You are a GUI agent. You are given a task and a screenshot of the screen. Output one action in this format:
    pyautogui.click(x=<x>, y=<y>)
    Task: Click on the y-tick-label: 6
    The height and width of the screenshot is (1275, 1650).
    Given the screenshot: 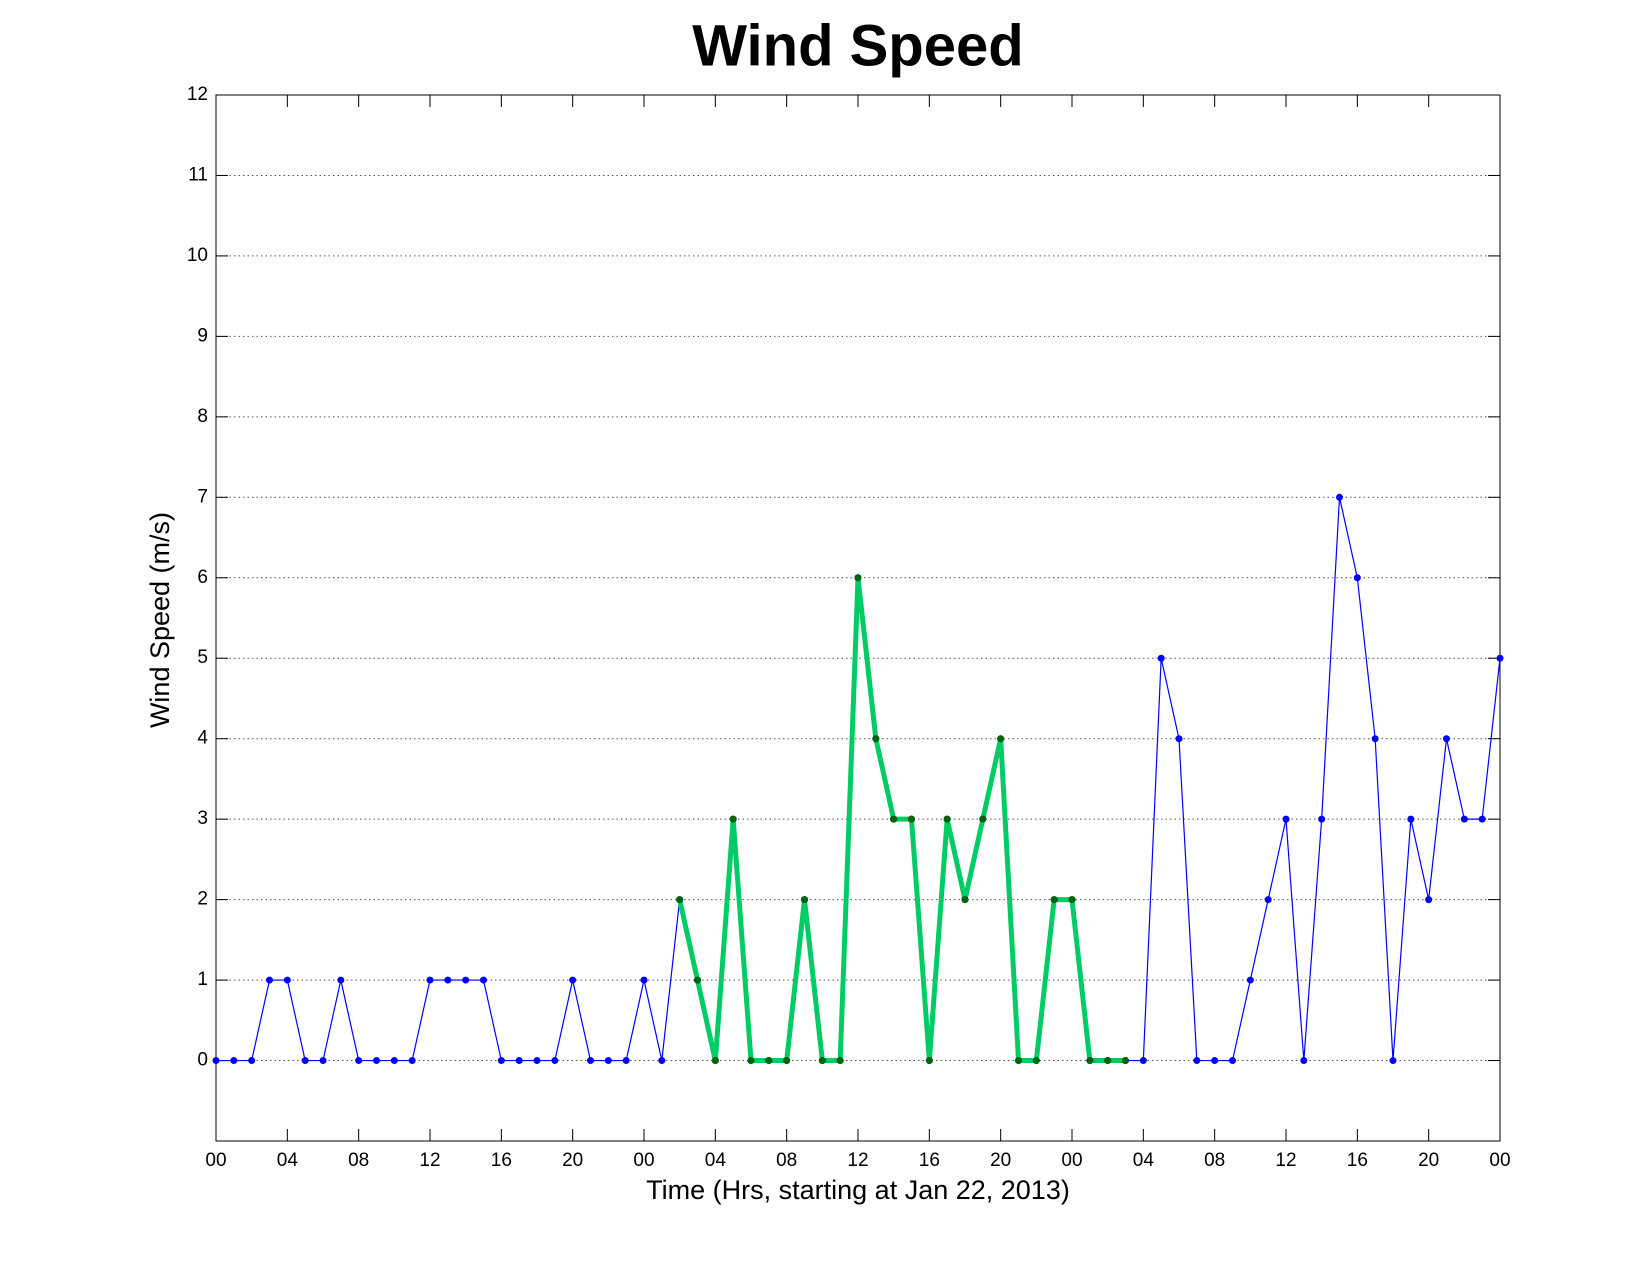 What is the action you would take?
    pyautogui.click(x=202, y=577)
    